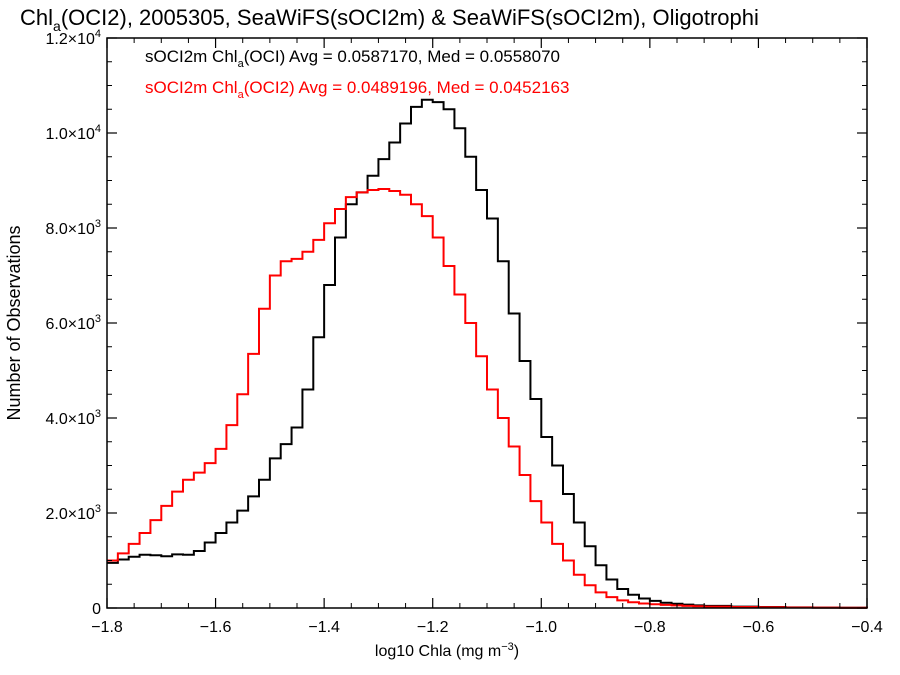  Describe the element at coordinates (69, 229) in the screenshot. I see `y-tick-mantissa: 8.0×10` at that location.